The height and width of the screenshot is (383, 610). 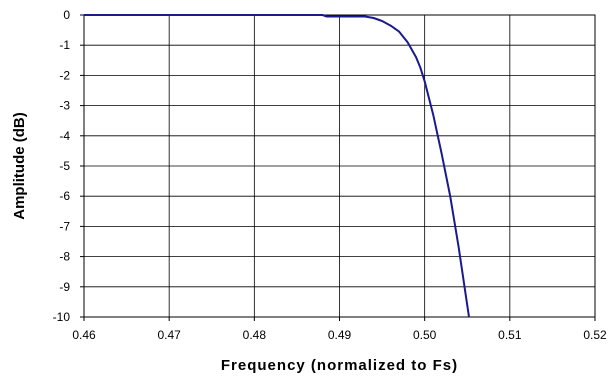 I want to click on y-axis-ticks: 0 -1 -2 -3 -4 -5 -6 -7 -8 -9 -10, so click(x=68, y=166).